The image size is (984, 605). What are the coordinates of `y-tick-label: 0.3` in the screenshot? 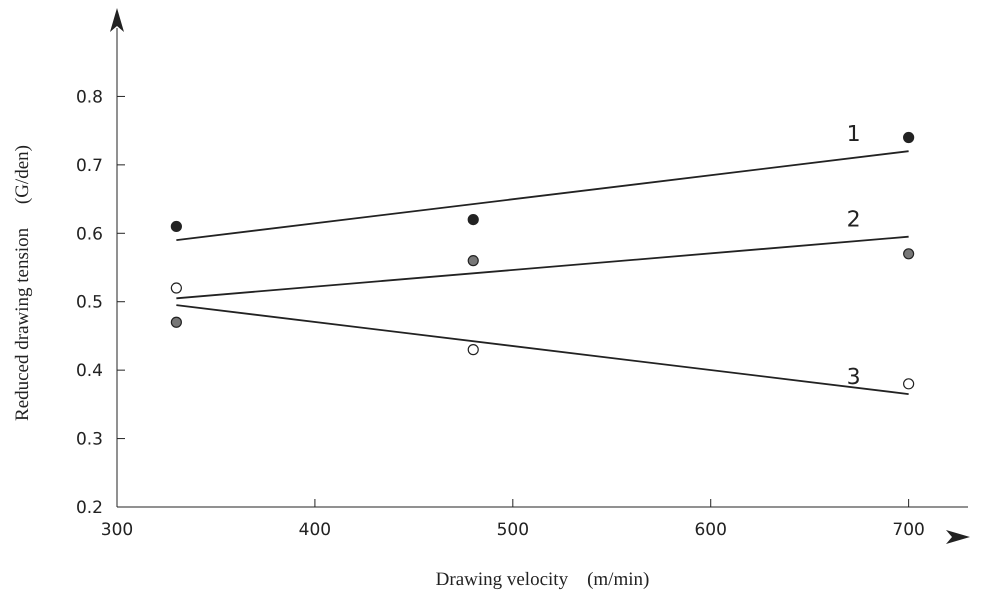 It's located at (89, 440).